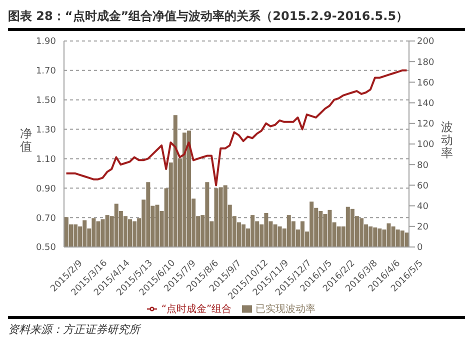 Image resolution: width=473 pixels, height=354 pixels. What do you see at coordinates (423, 227) in the screenshot?
I see `y2-tick-label: 20` at bounding box center [423, 227].